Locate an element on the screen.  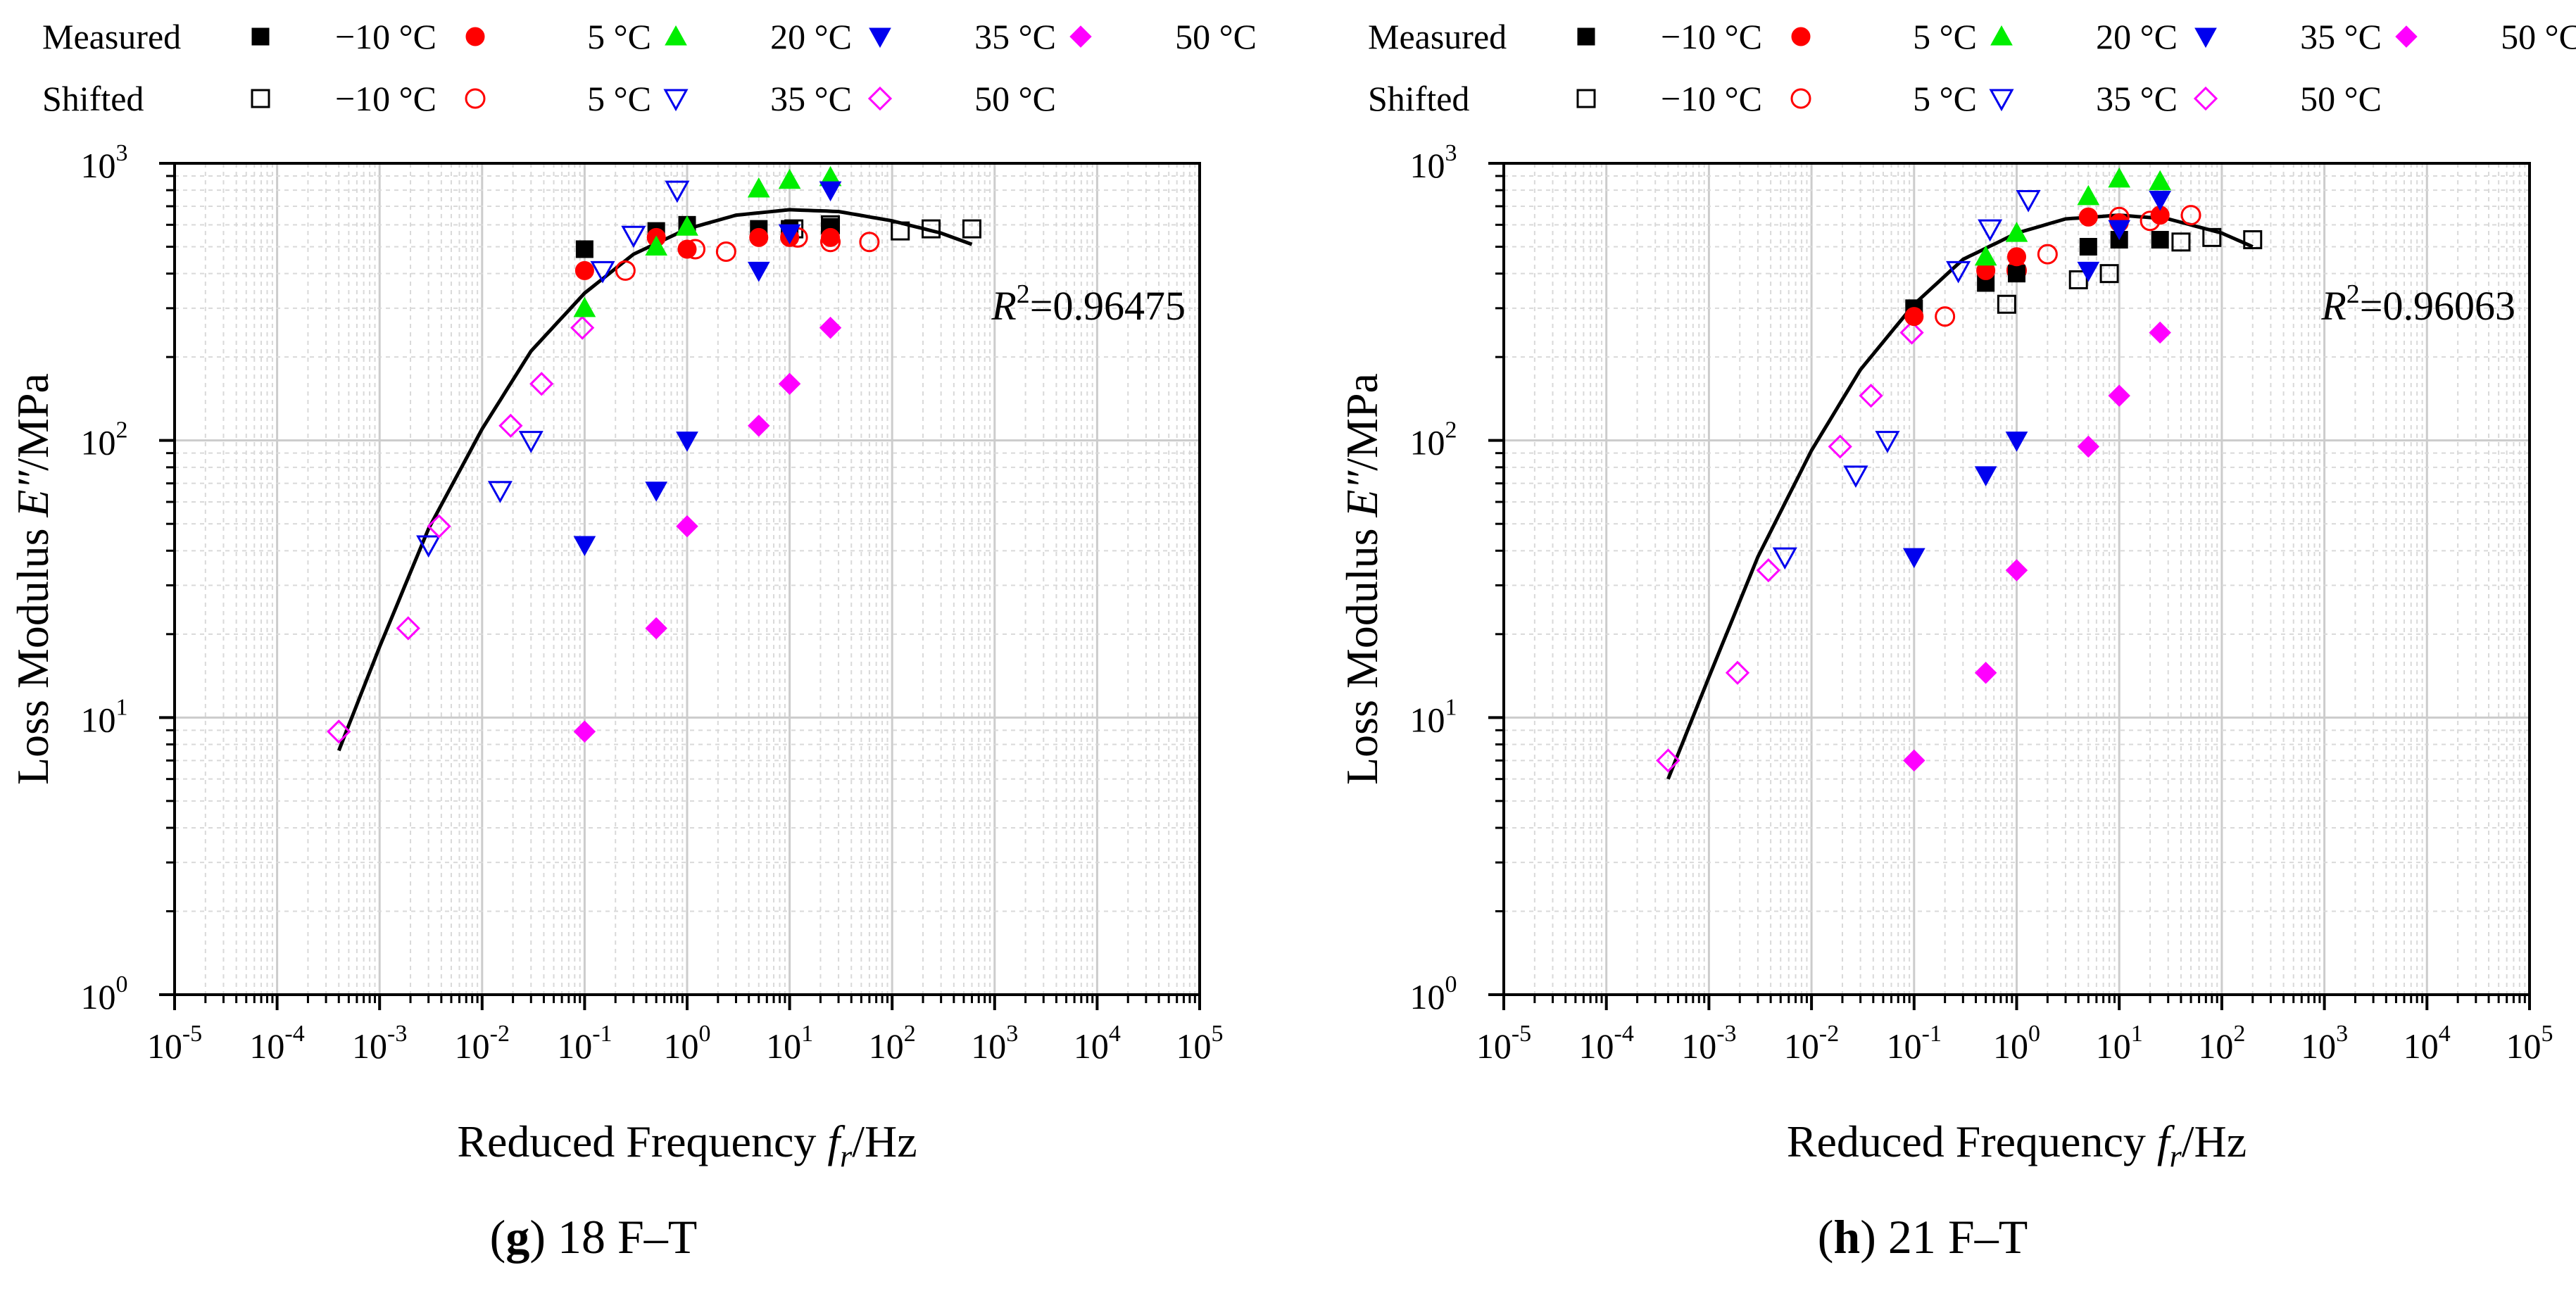
legend-shifted-label: Shifted is located at coordinates (93, 99).